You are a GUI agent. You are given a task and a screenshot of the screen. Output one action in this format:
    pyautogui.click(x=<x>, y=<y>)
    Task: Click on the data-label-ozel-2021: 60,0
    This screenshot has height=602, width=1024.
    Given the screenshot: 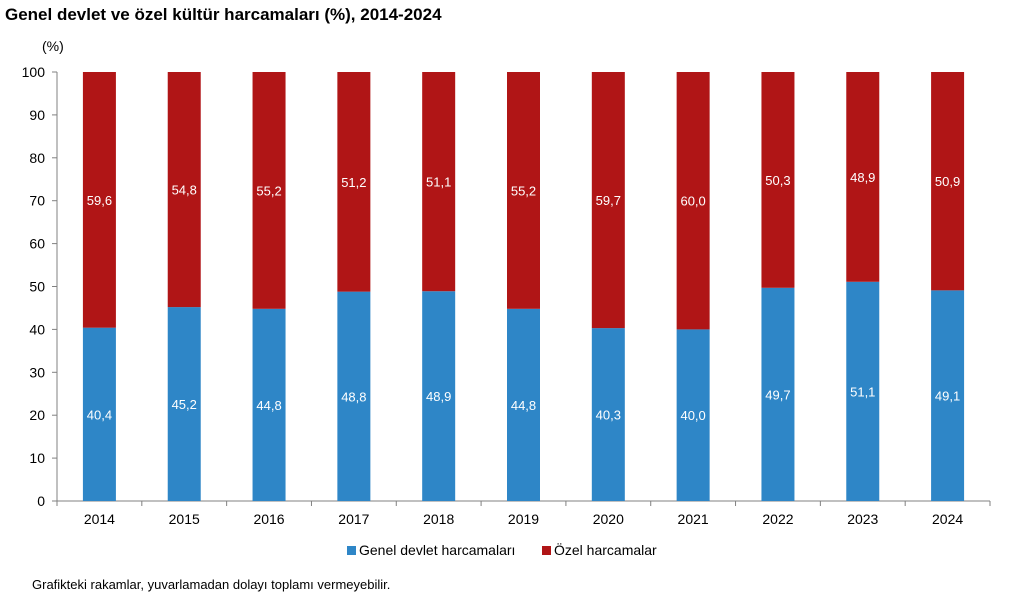 What is the action you would take?
    pyautogui.click(x=692, y=201)
    